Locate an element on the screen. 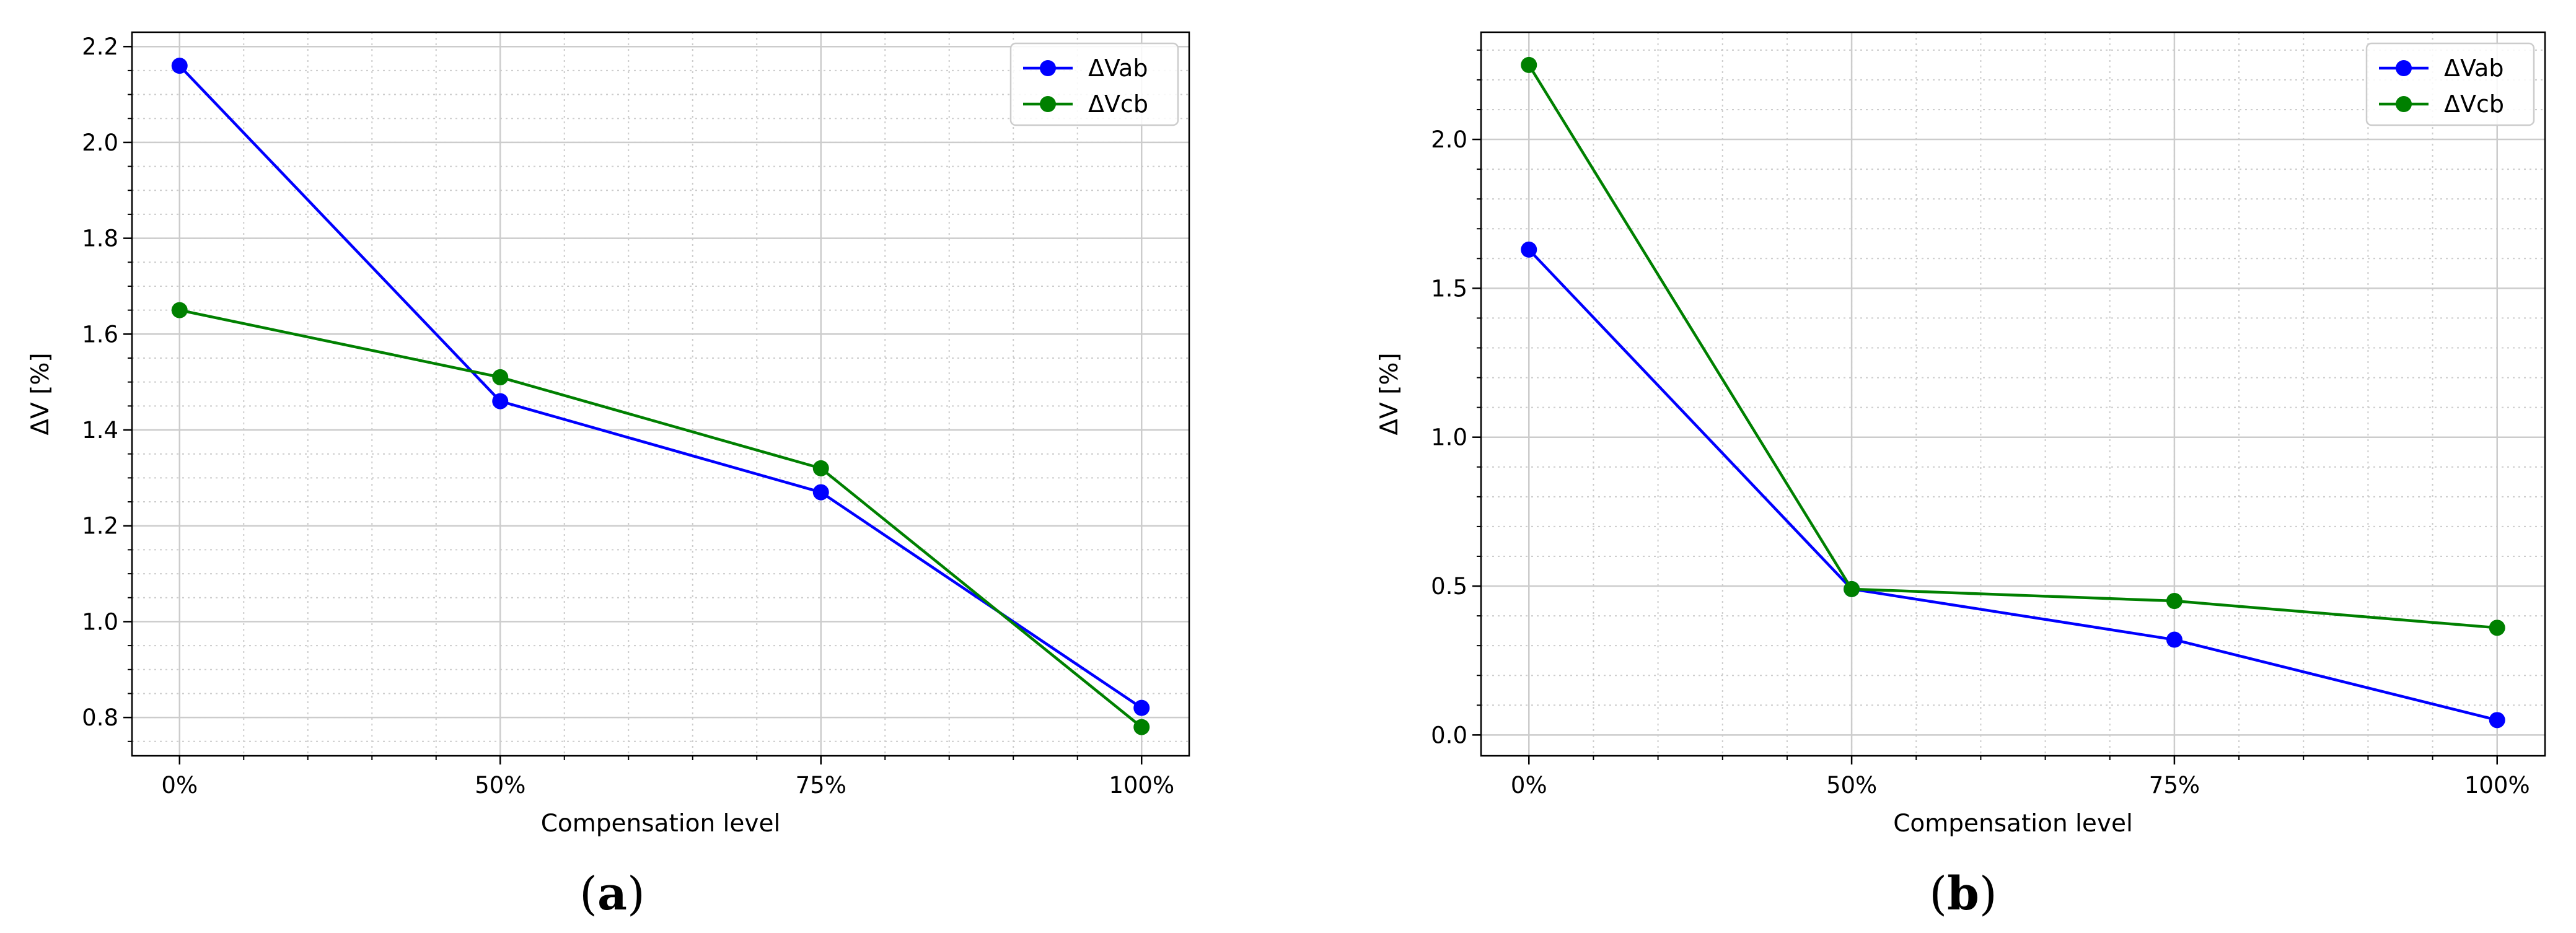 The image size is (2576, 933). y-tick-label: 1.5 is located at coordinates (1449, 288).